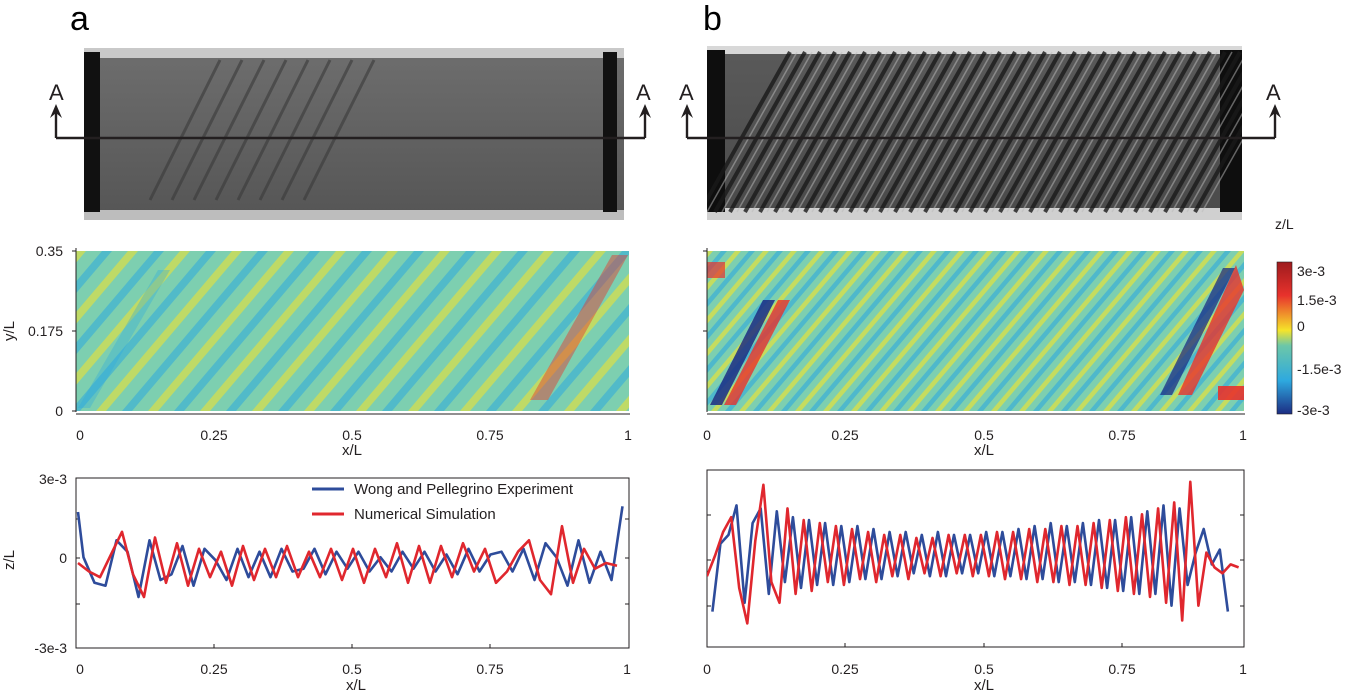  What do you see at coordinates (1121, 669) in the screenshot?
I see `x-tick-label: 0.75` at bounding box center [1121, 669].